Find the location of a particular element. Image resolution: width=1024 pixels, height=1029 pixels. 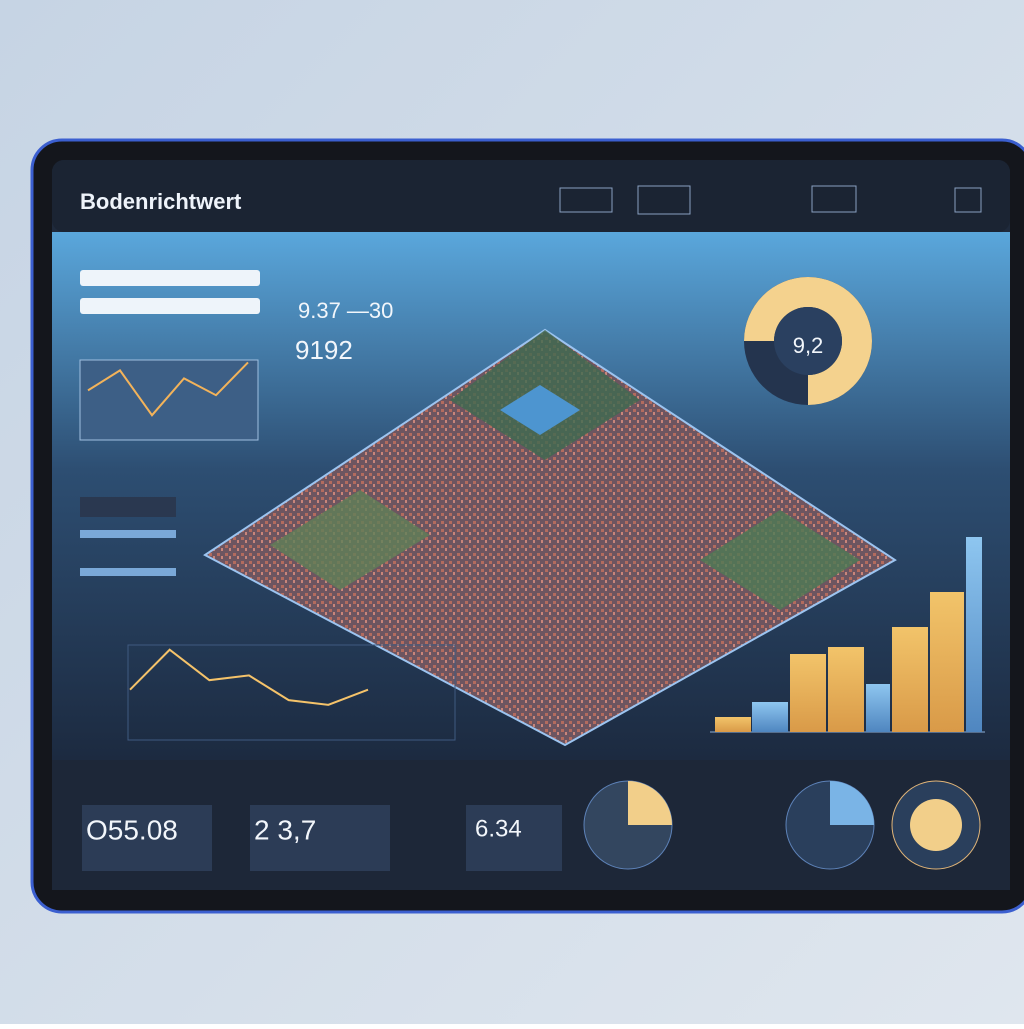

kpi-value: O55.08 is located at coordinates (132, 829).